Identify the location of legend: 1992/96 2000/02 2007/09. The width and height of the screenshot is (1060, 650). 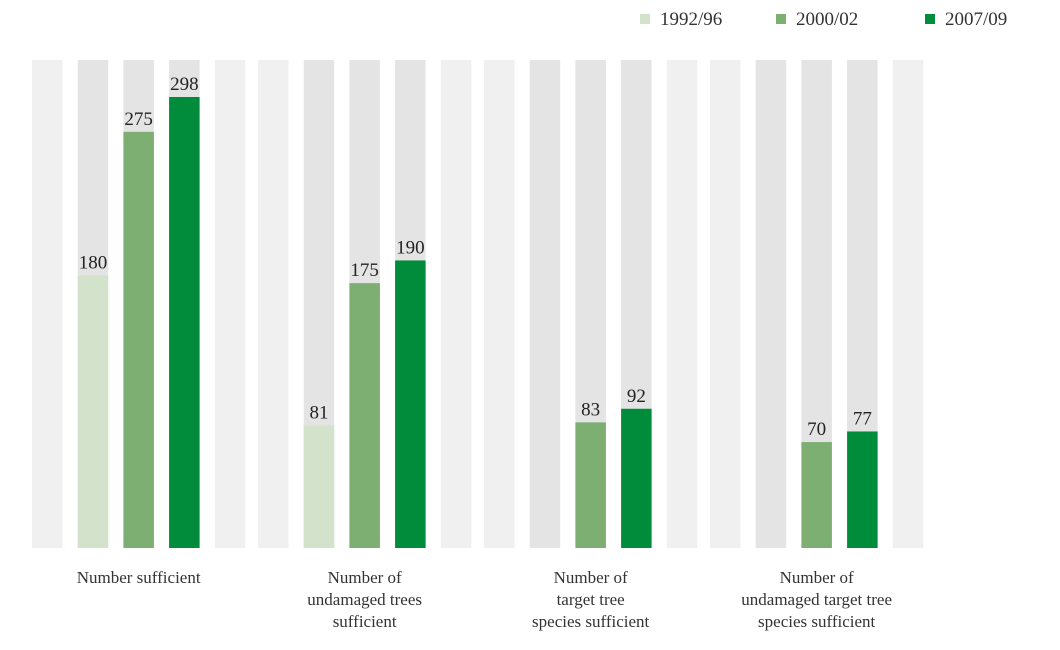
(823, 19).